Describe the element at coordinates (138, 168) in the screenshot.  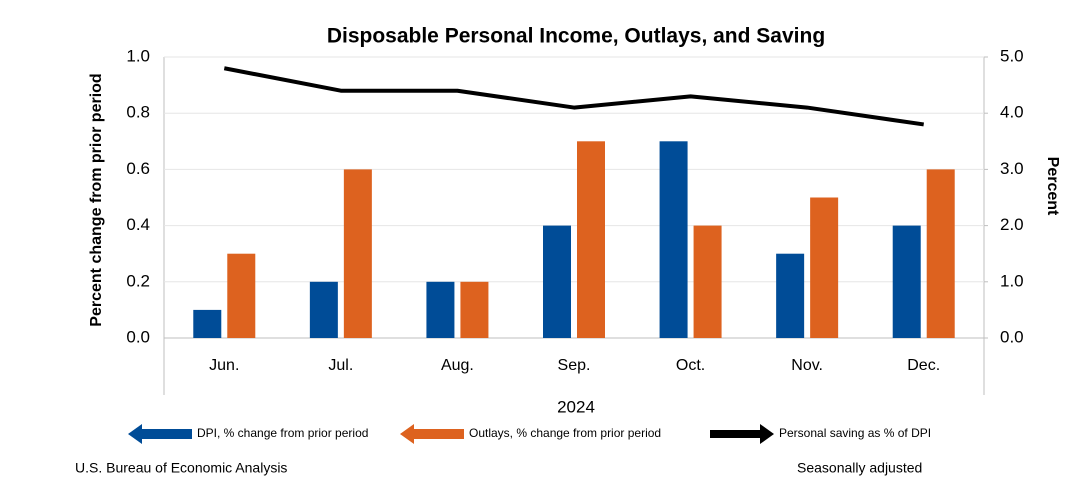
I see `y-tick-label: 0.6` at that location.